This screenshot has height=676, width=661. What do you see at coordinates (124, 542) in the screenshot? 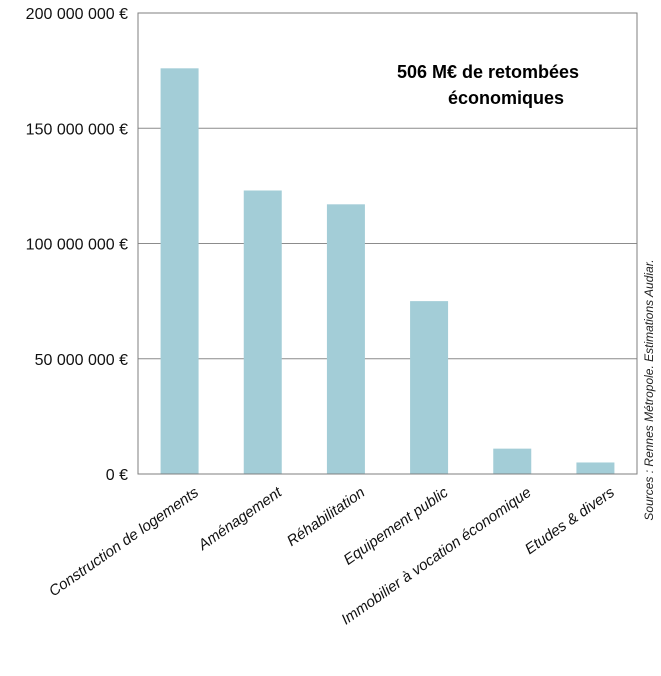
I see `x-category-label: Construction de logements` at bounding box center [124, 542].